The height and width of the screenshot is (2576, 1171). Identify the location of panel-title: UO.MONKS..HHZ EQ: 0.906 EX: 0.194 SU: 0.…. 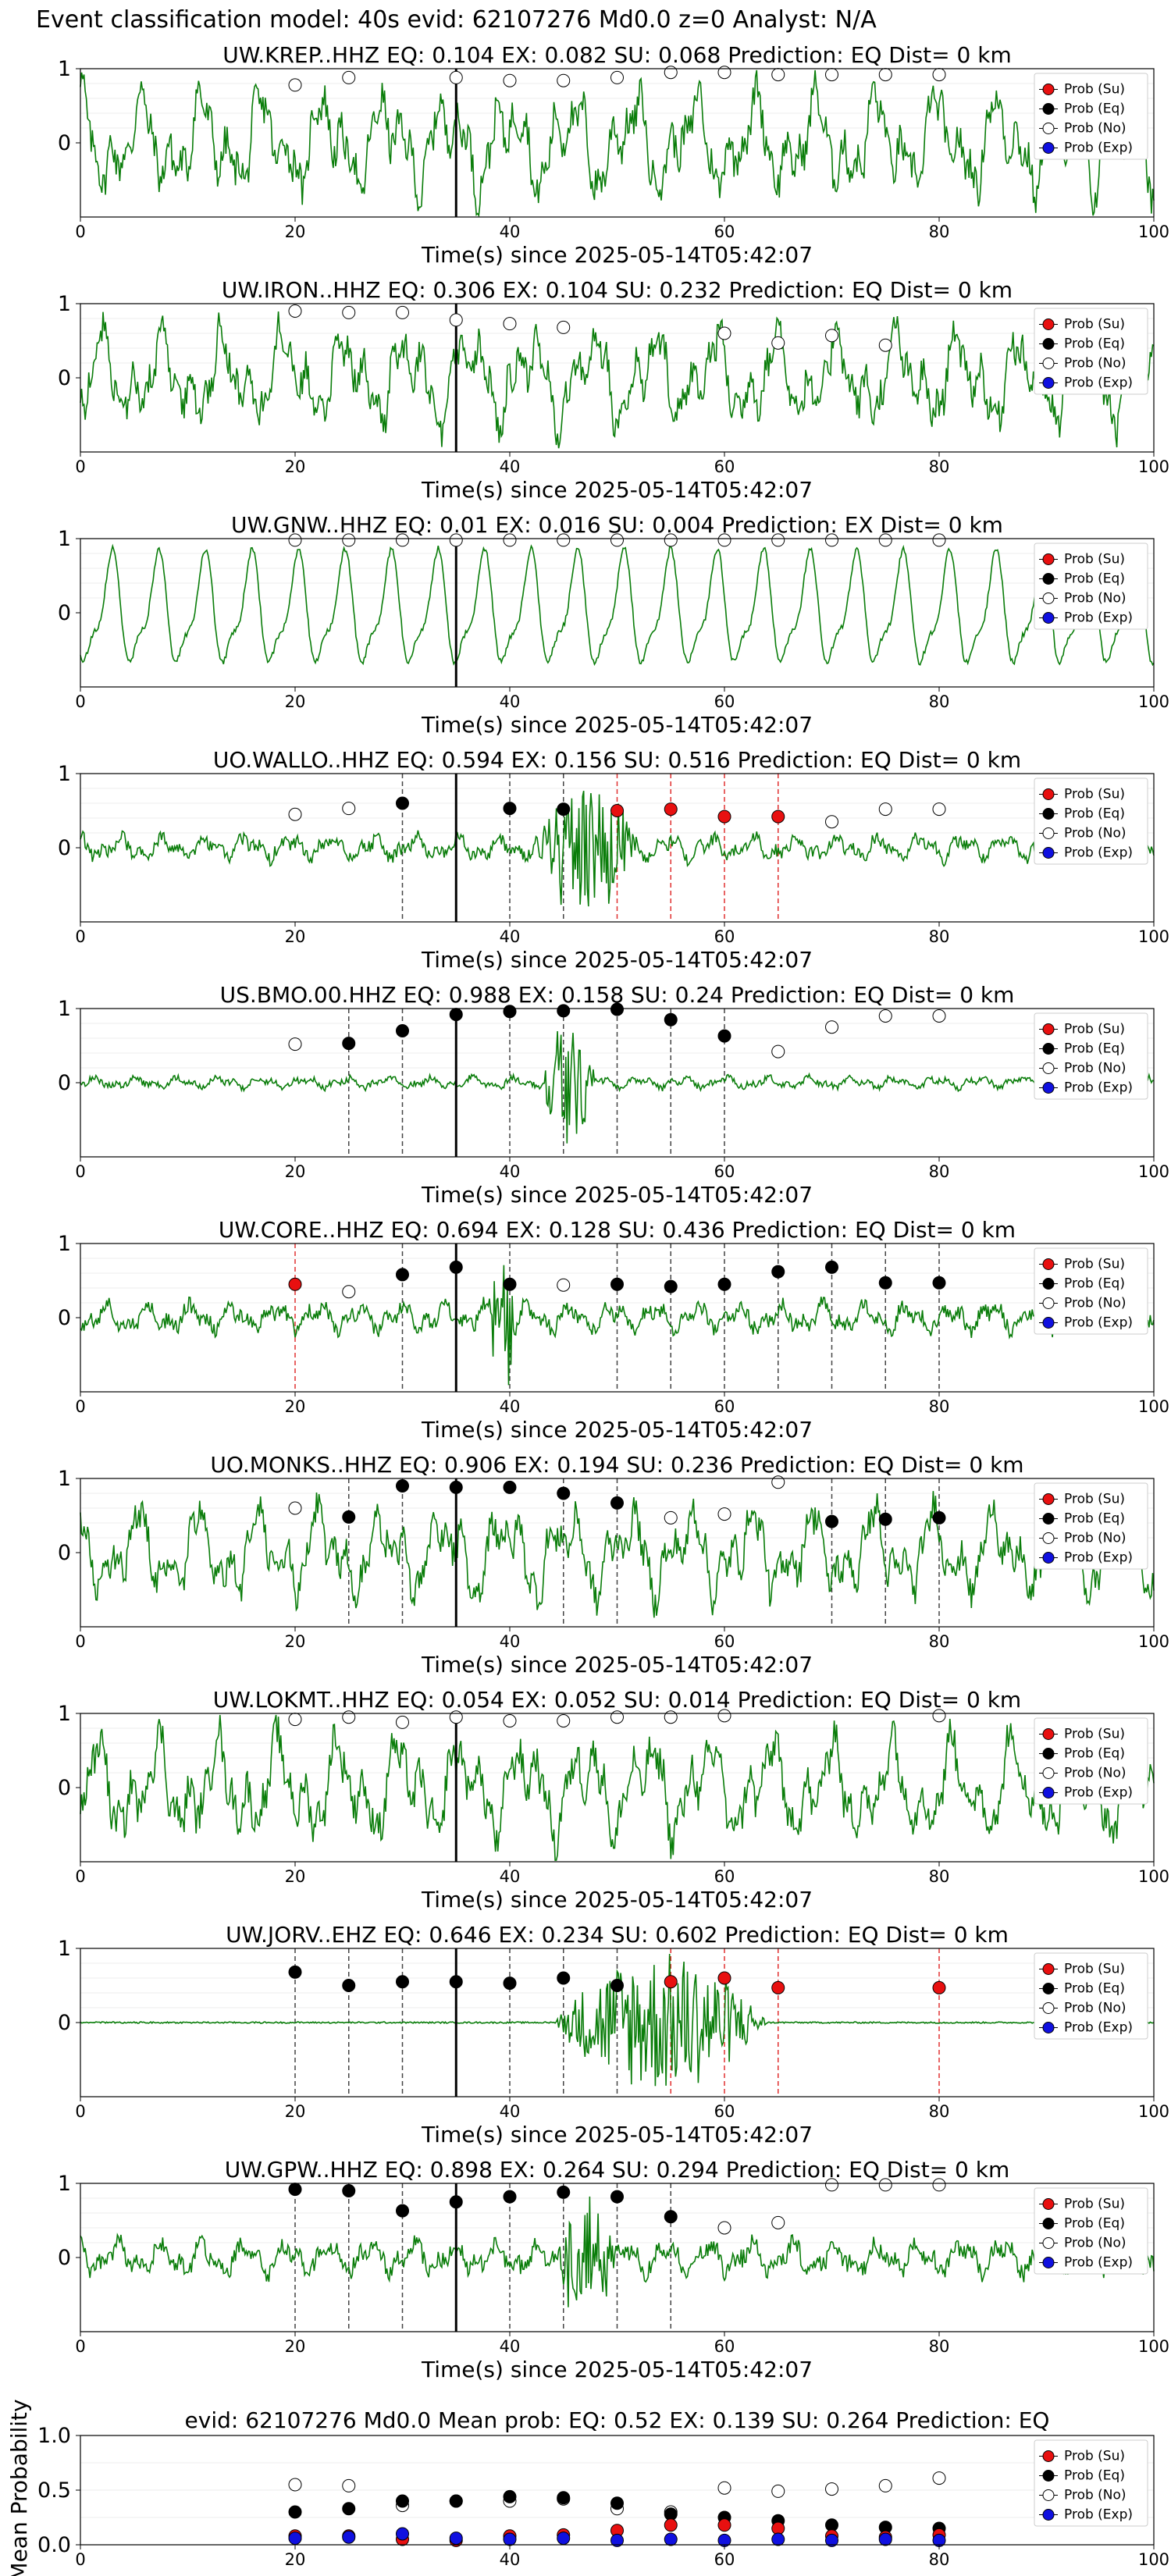
(616, 1465).